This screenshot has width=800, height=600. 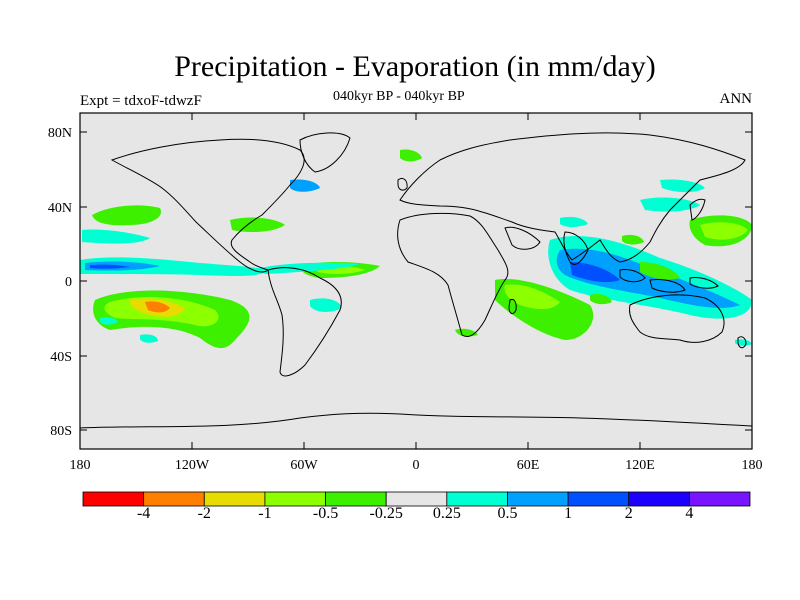 What do you see at coordinates (689, 513) in the screenshot?
I see `colorbar-label: 4` at bounding box center [689, 513].